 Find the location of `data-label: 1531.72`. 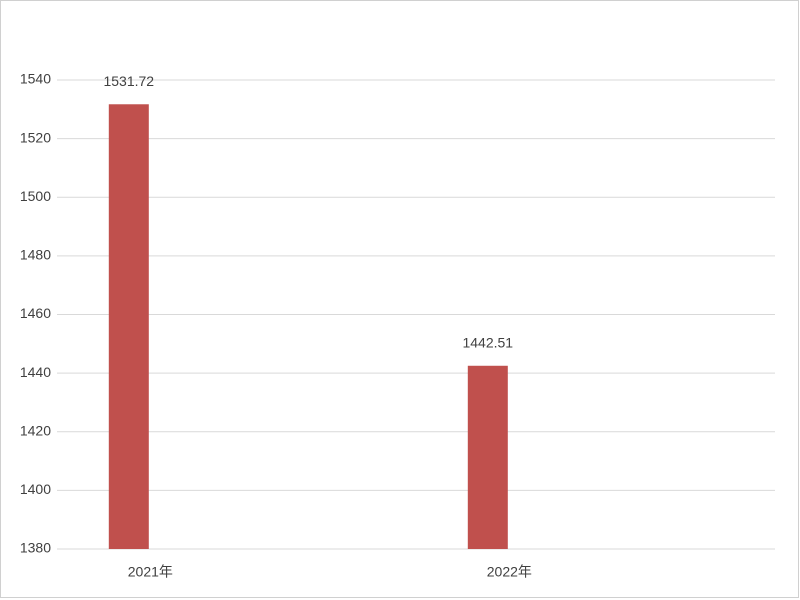

data-label: 1531.72 is located at coordinates (128, 81).